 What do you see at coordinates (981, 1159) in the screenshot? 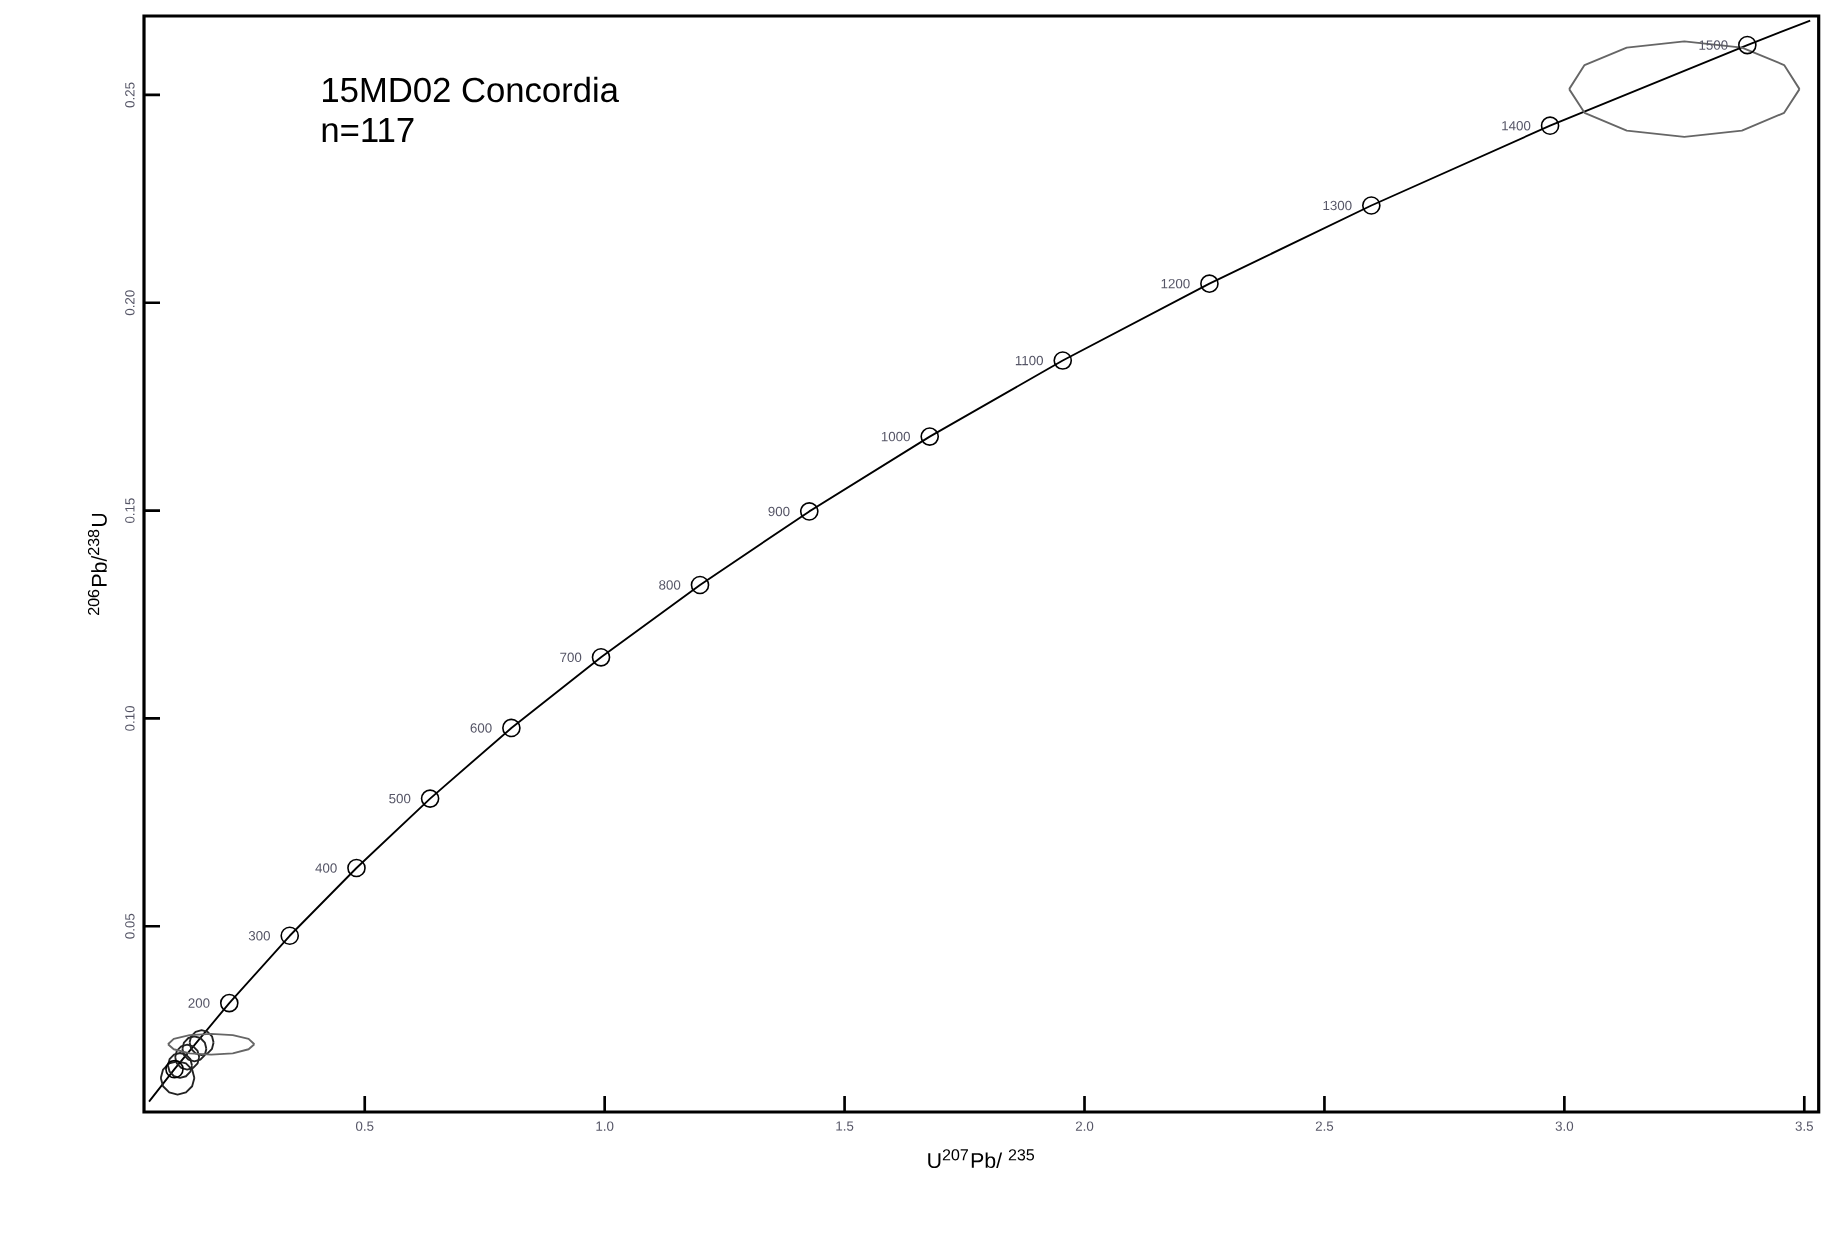
I see `x-axis-title: U$^{207}$Pb/ $^{235}$` at bounding box center [981, 1159].